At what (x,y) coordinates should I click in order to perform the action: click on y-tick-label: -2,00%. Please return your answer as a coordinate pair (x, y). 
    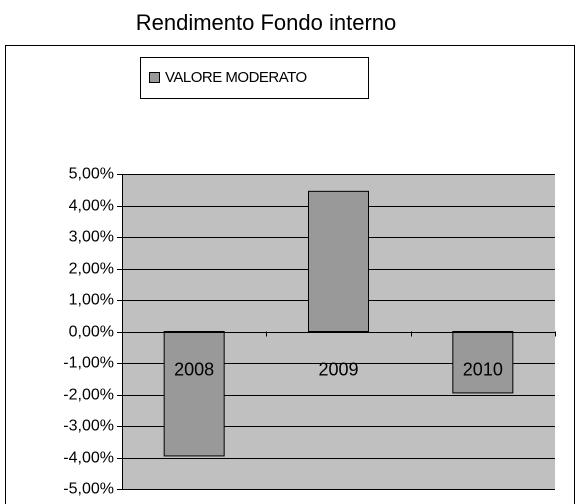
    Looking at the image, I should click on (88, 395).